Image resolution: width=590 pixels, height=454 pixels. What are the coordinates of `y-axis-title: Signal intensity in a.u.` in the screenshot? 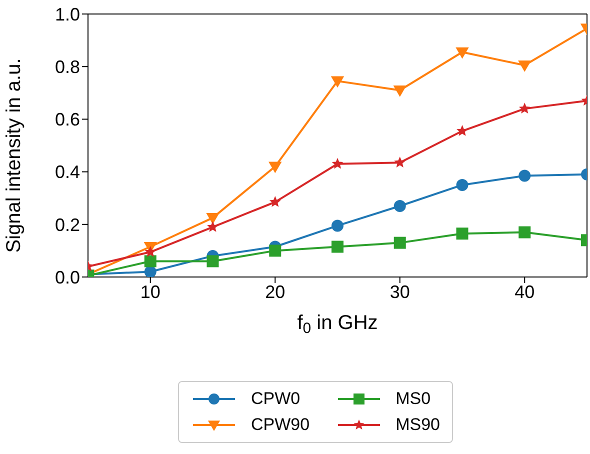 It's located at (14, 155).